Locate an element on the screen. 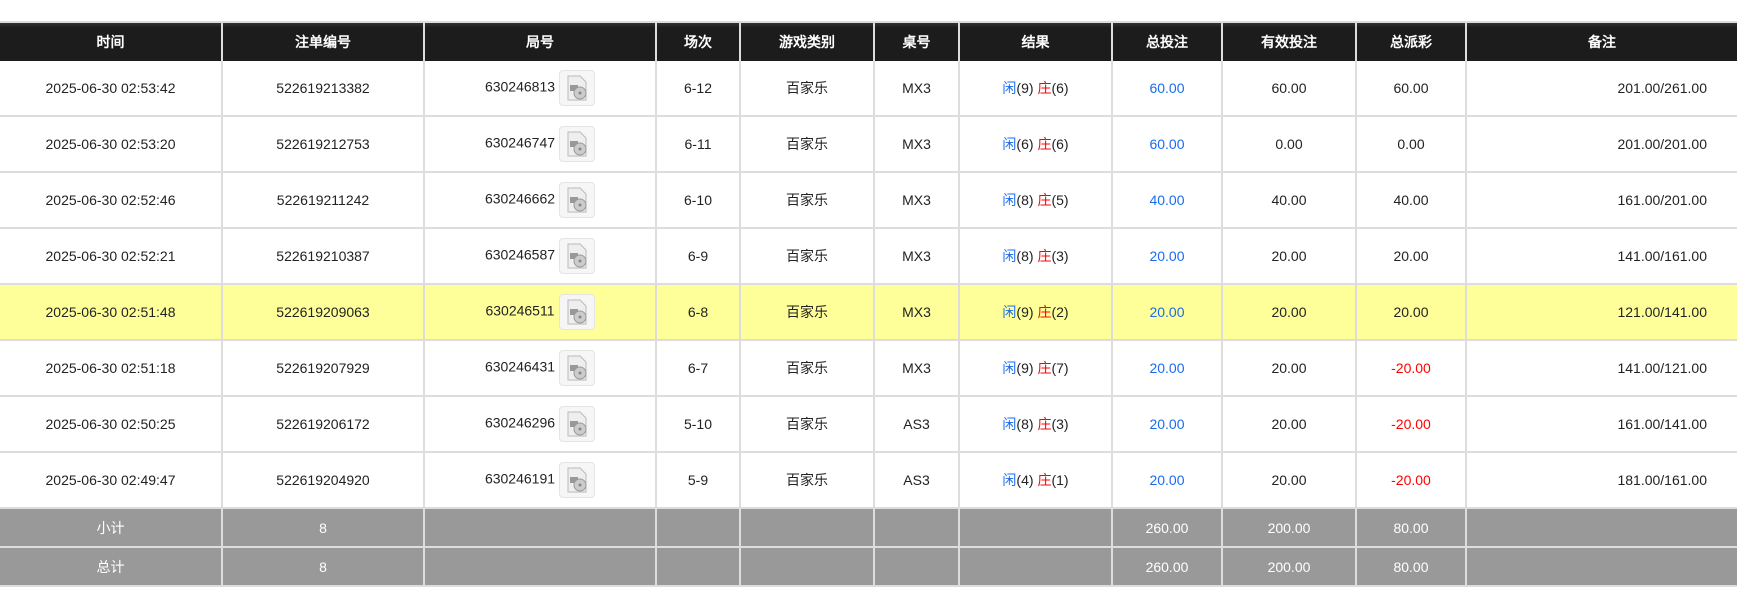  player-score: (6) is located at coordinates (1025, 144).